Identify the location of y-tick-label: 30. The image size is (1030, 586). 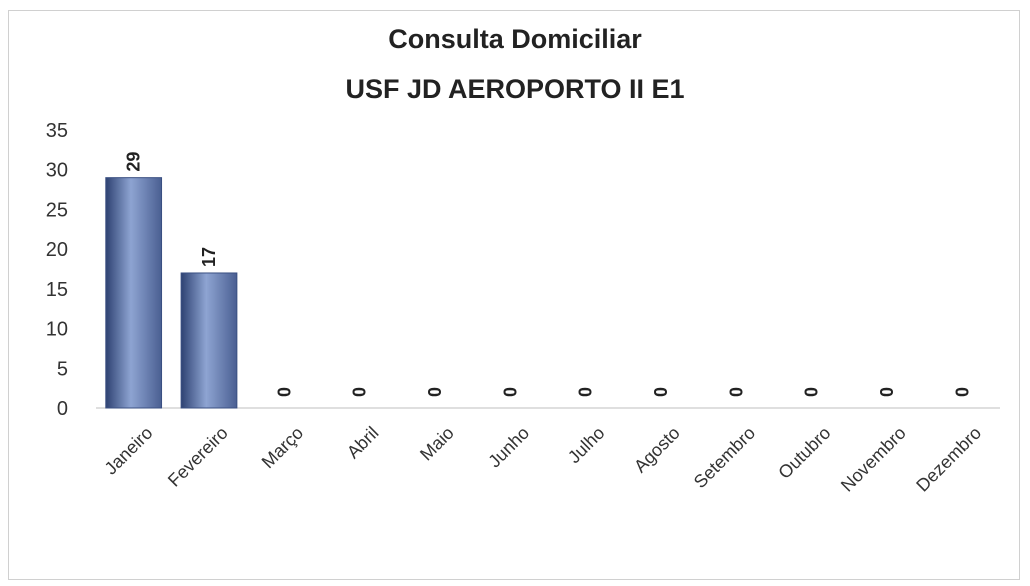
(57, 171).